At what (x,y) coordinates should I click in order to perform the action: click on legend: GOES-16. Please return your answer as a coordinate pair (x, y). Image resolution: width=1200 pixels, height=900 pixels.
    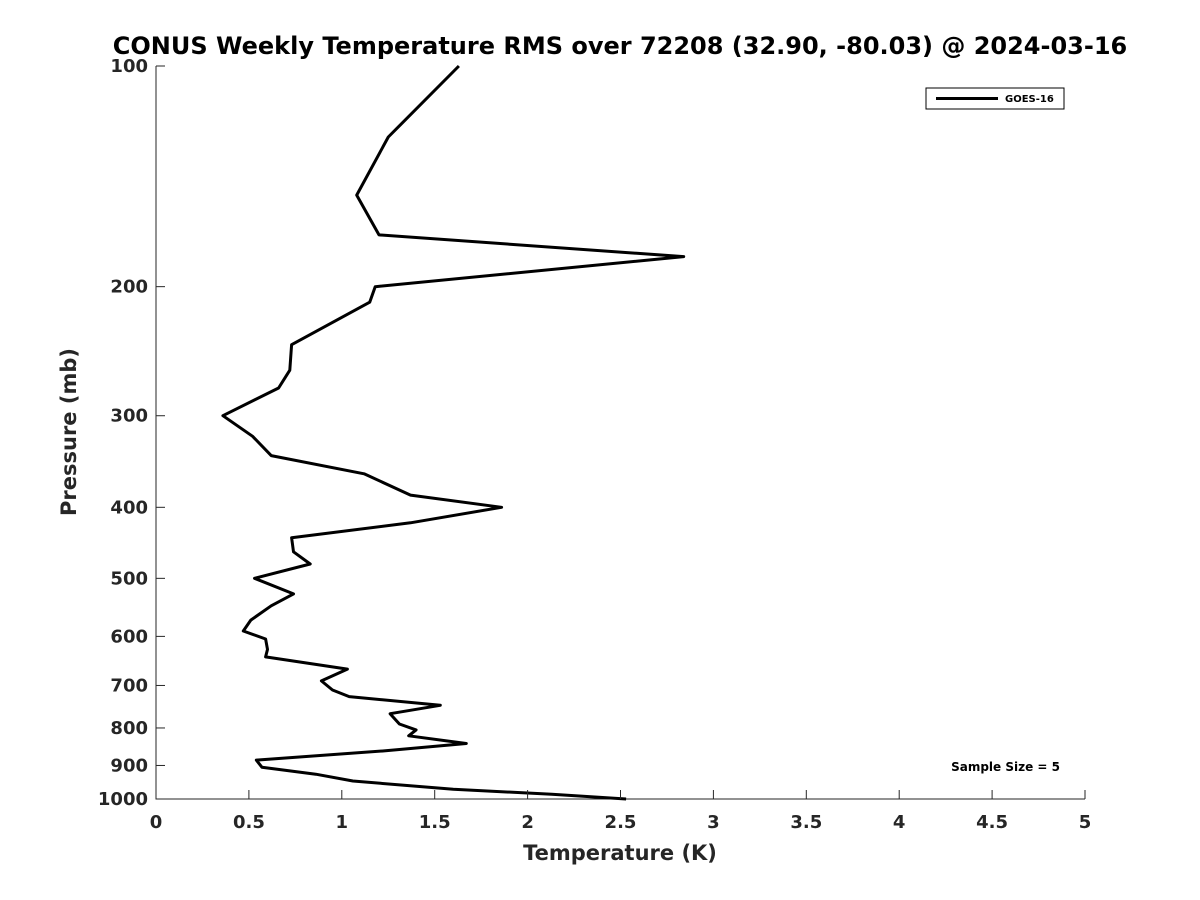
    Looking at the image, I should click on (995, 98).